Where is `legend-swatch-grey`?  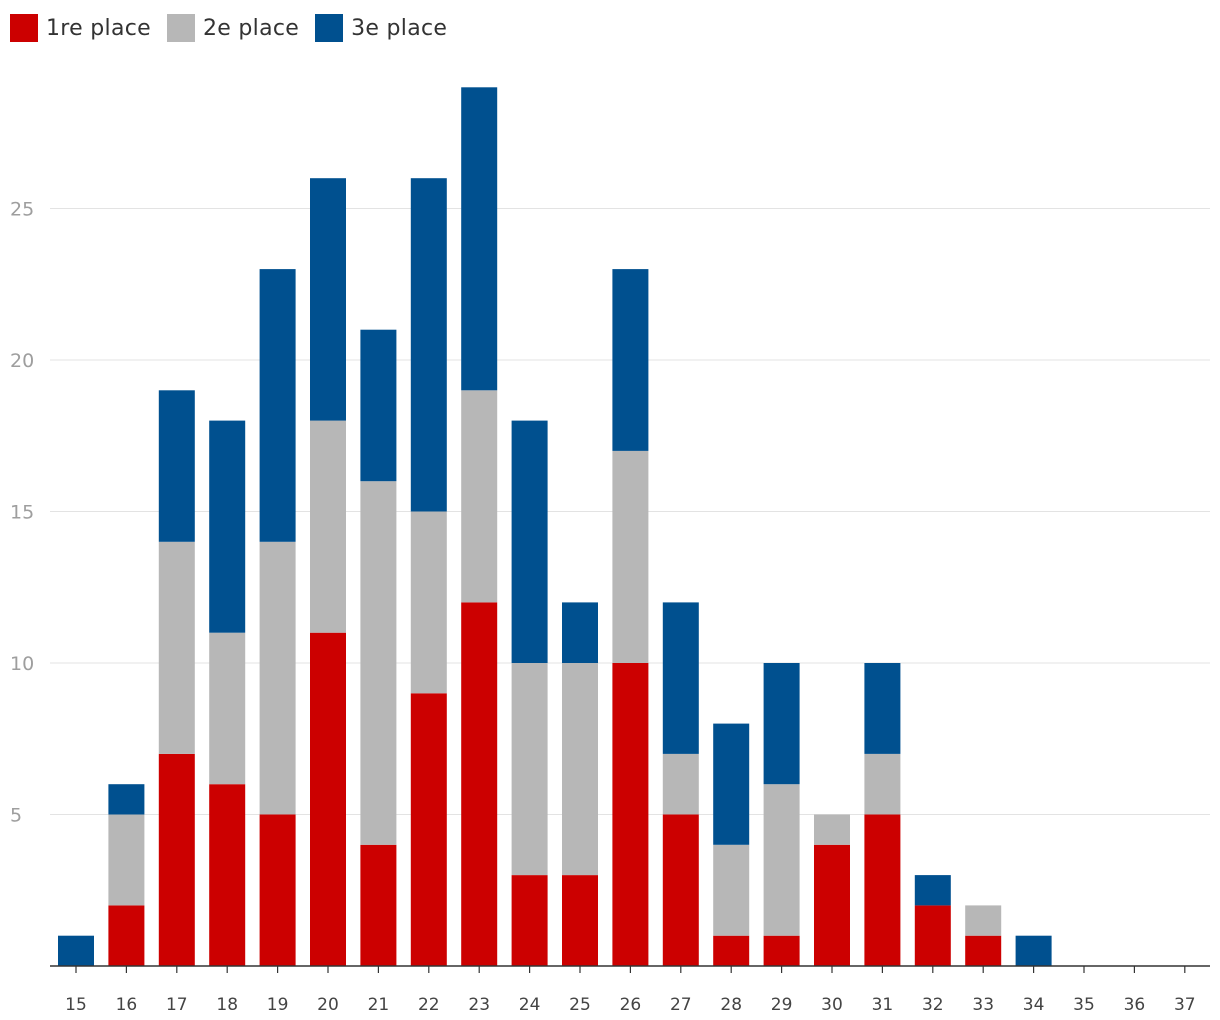
legend-swatch-grey is located at coordinates (180, 28).